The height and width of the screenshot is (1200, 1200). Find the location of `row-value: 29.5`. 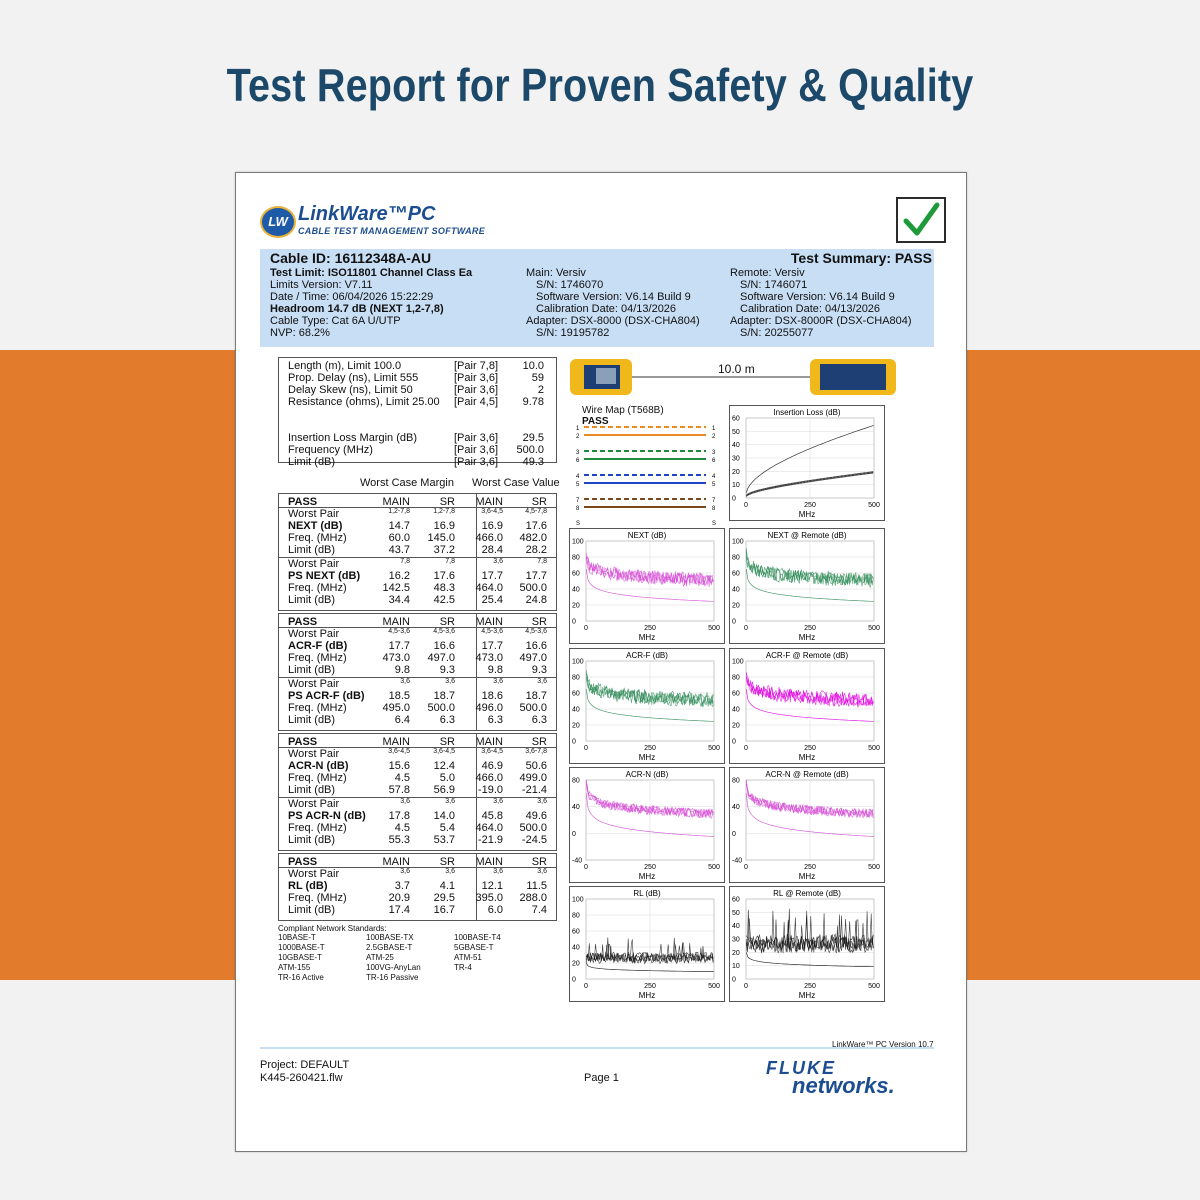

row-value: 29.5 is located at coordinates (444, 898).